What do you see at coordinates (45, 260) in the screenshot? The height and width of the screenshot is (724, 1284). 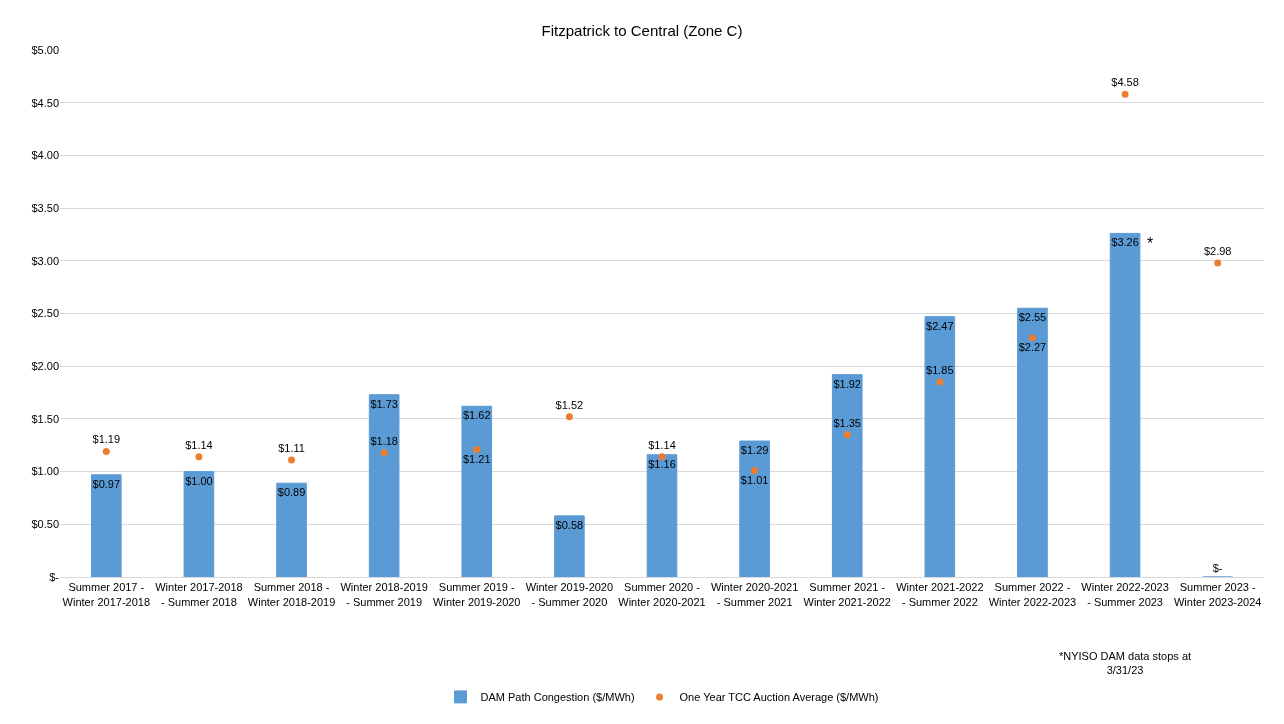 I see `y-tick-label: $3.00` at bounding box center [45, 260].